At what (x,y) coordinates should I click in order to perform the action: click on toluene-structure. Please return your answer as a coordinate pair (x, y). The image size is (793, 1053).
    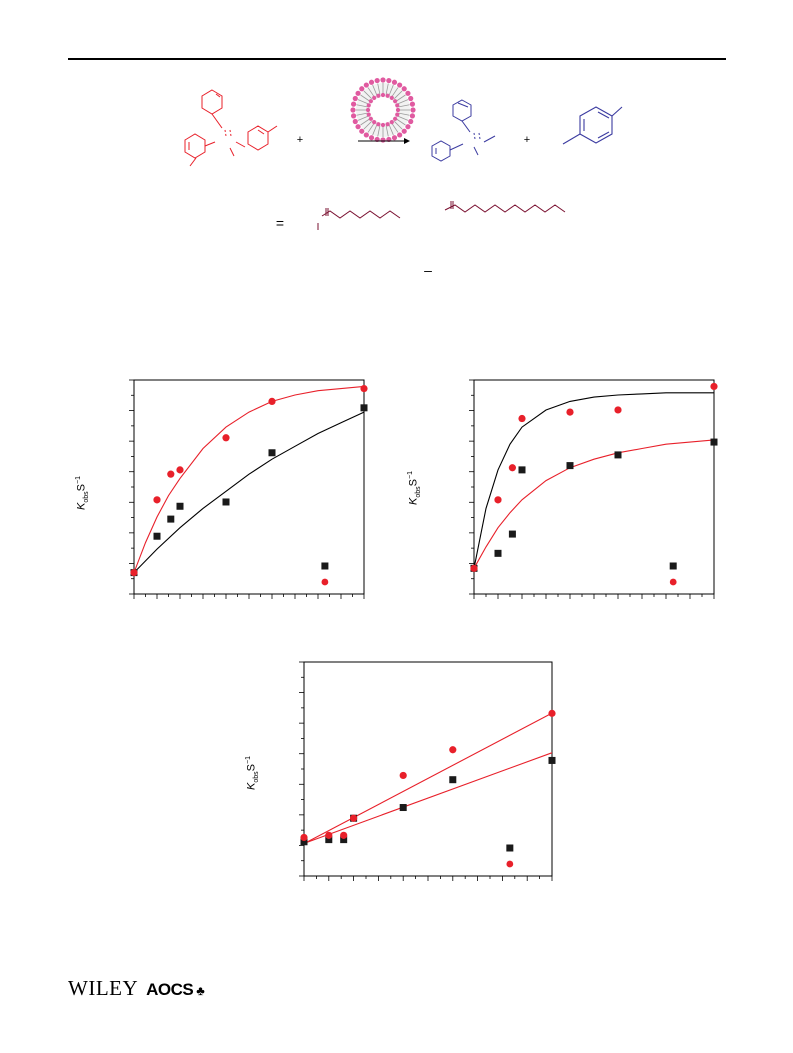
    Looking at the image, I should click on (592, 125).